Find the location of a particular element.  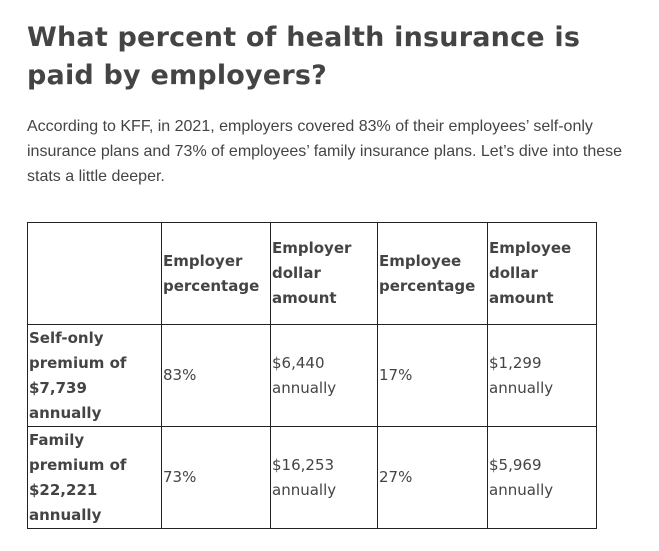

table-header-cell-employee-dollar-amount: Employee dollar amount is located at coordinates (542, 273).